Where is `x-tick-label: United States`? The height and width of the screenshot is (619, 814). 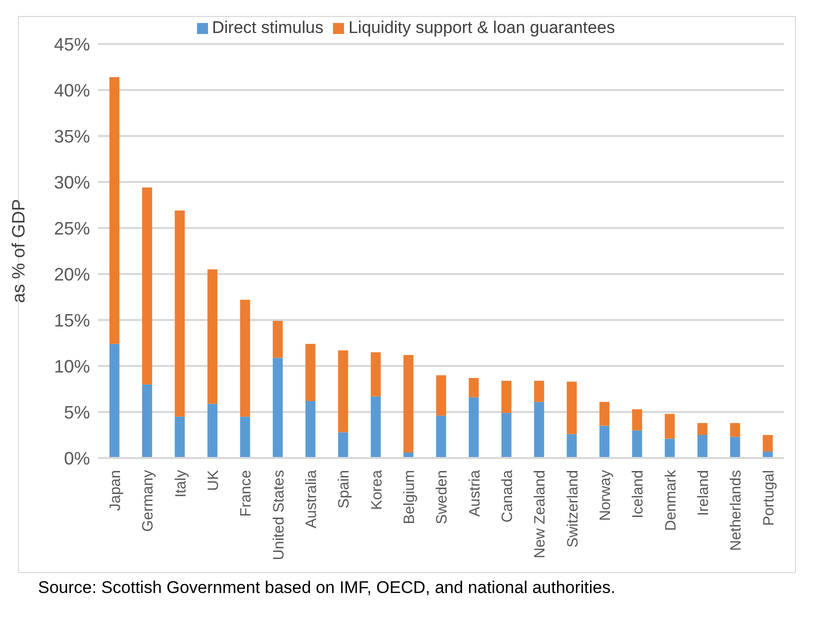 x-tick-label: United States is located at coordinates (279, 515).